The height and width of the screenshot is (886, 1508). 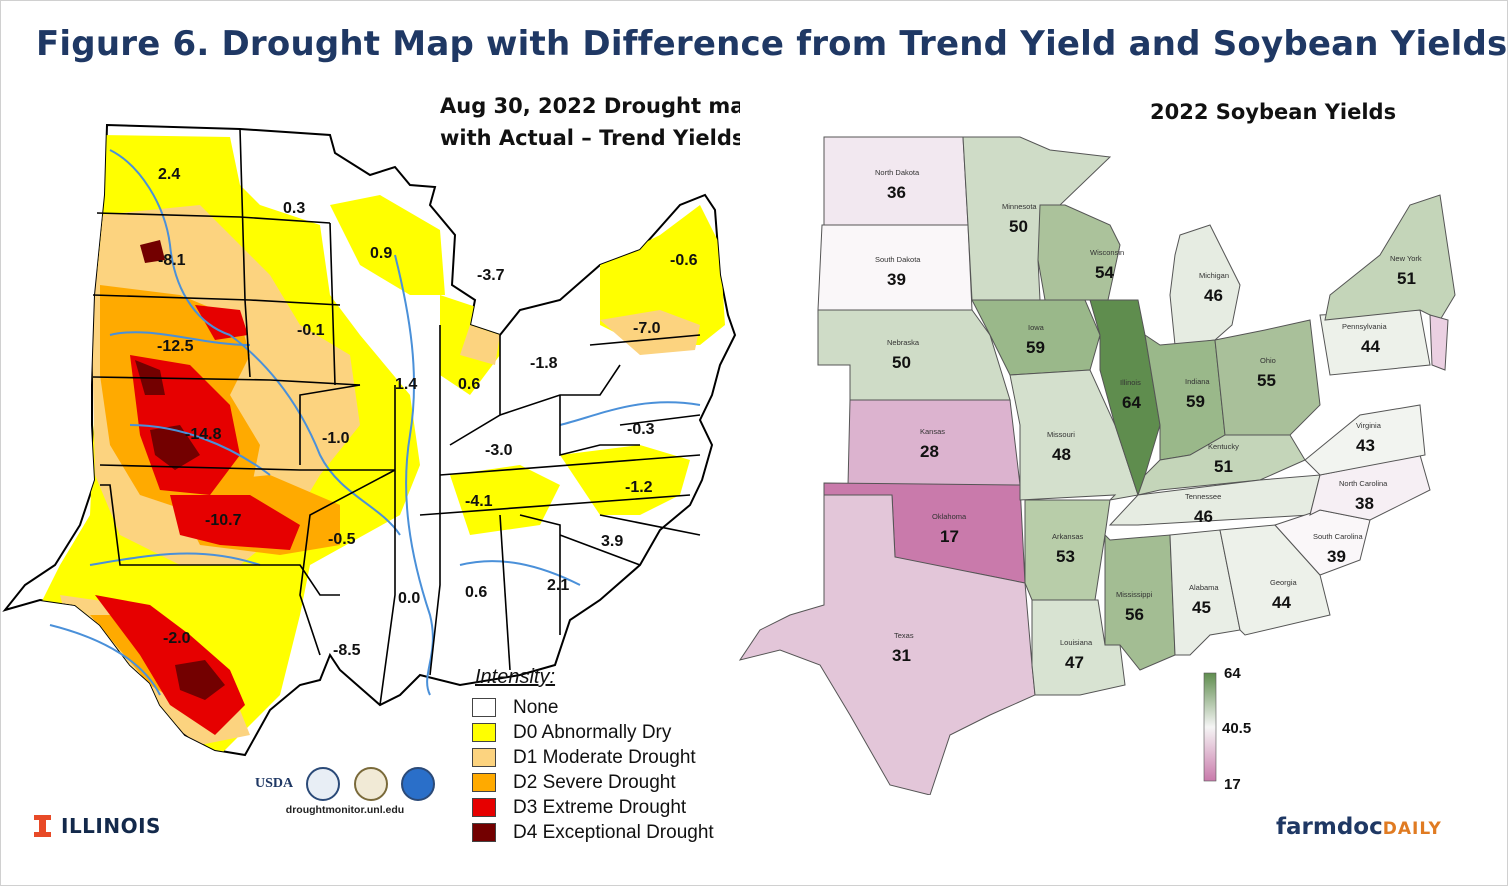 What do you see at coordinates (1130, 382) in the screenshot?
I see `state-name-illinois: Illinois` at bounding box center [1130, 382].